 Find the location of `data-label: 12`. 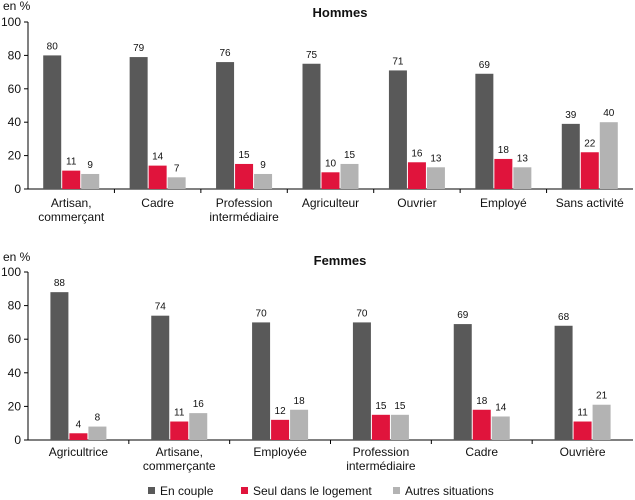

data-label: 12 is located at coordinates (281, 411).